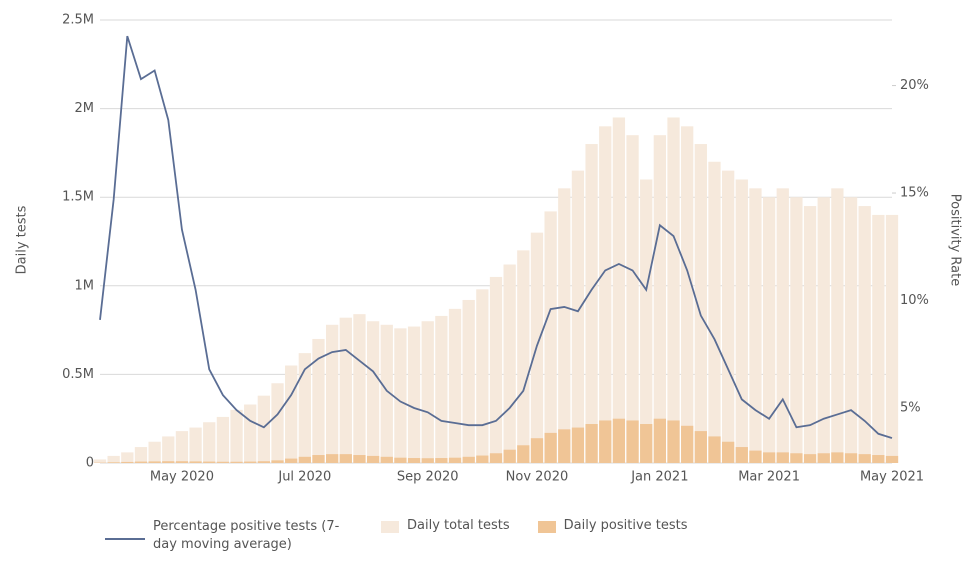 The image size is (966, 562). What do you see at coordinates (769, 477) in the screenshot?
I see `x-tick-label: Mar 2021` at bounding box center [769, 477].